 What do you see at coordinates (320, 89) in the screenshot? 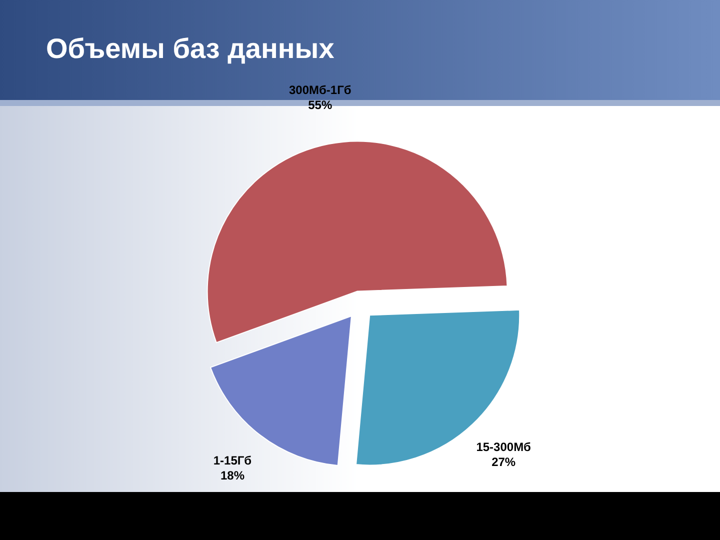
I see `slice-label: 300Мб-1Гб` at bounding box center [320, 89].